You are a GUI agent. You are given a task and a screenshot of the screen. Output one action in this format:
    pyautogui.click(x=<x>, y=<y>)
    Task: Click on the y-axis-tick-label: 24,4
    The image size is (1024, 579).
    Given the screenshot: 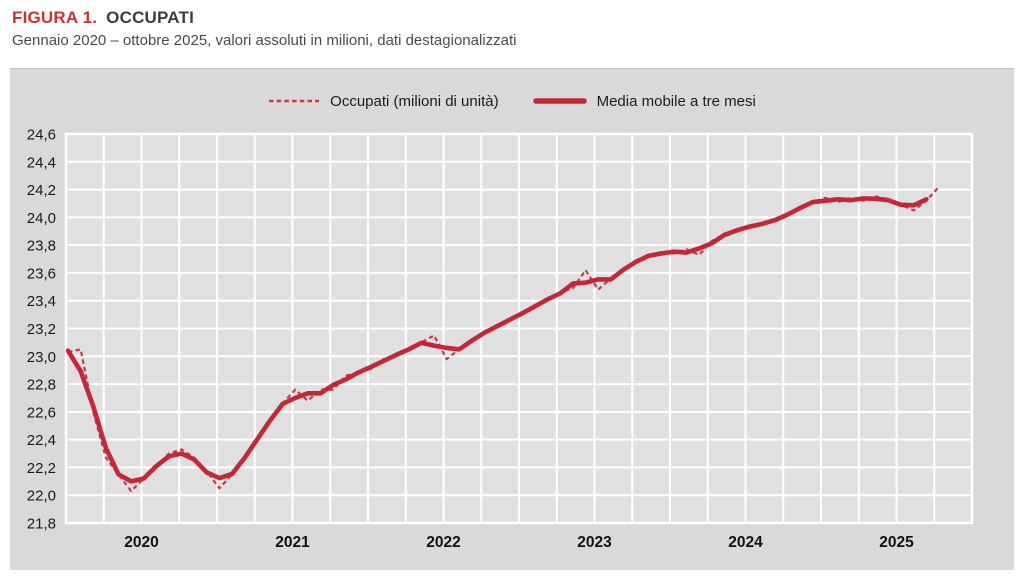 What is the action you would take?
    pyautogui.click(x=41, y=162)
    